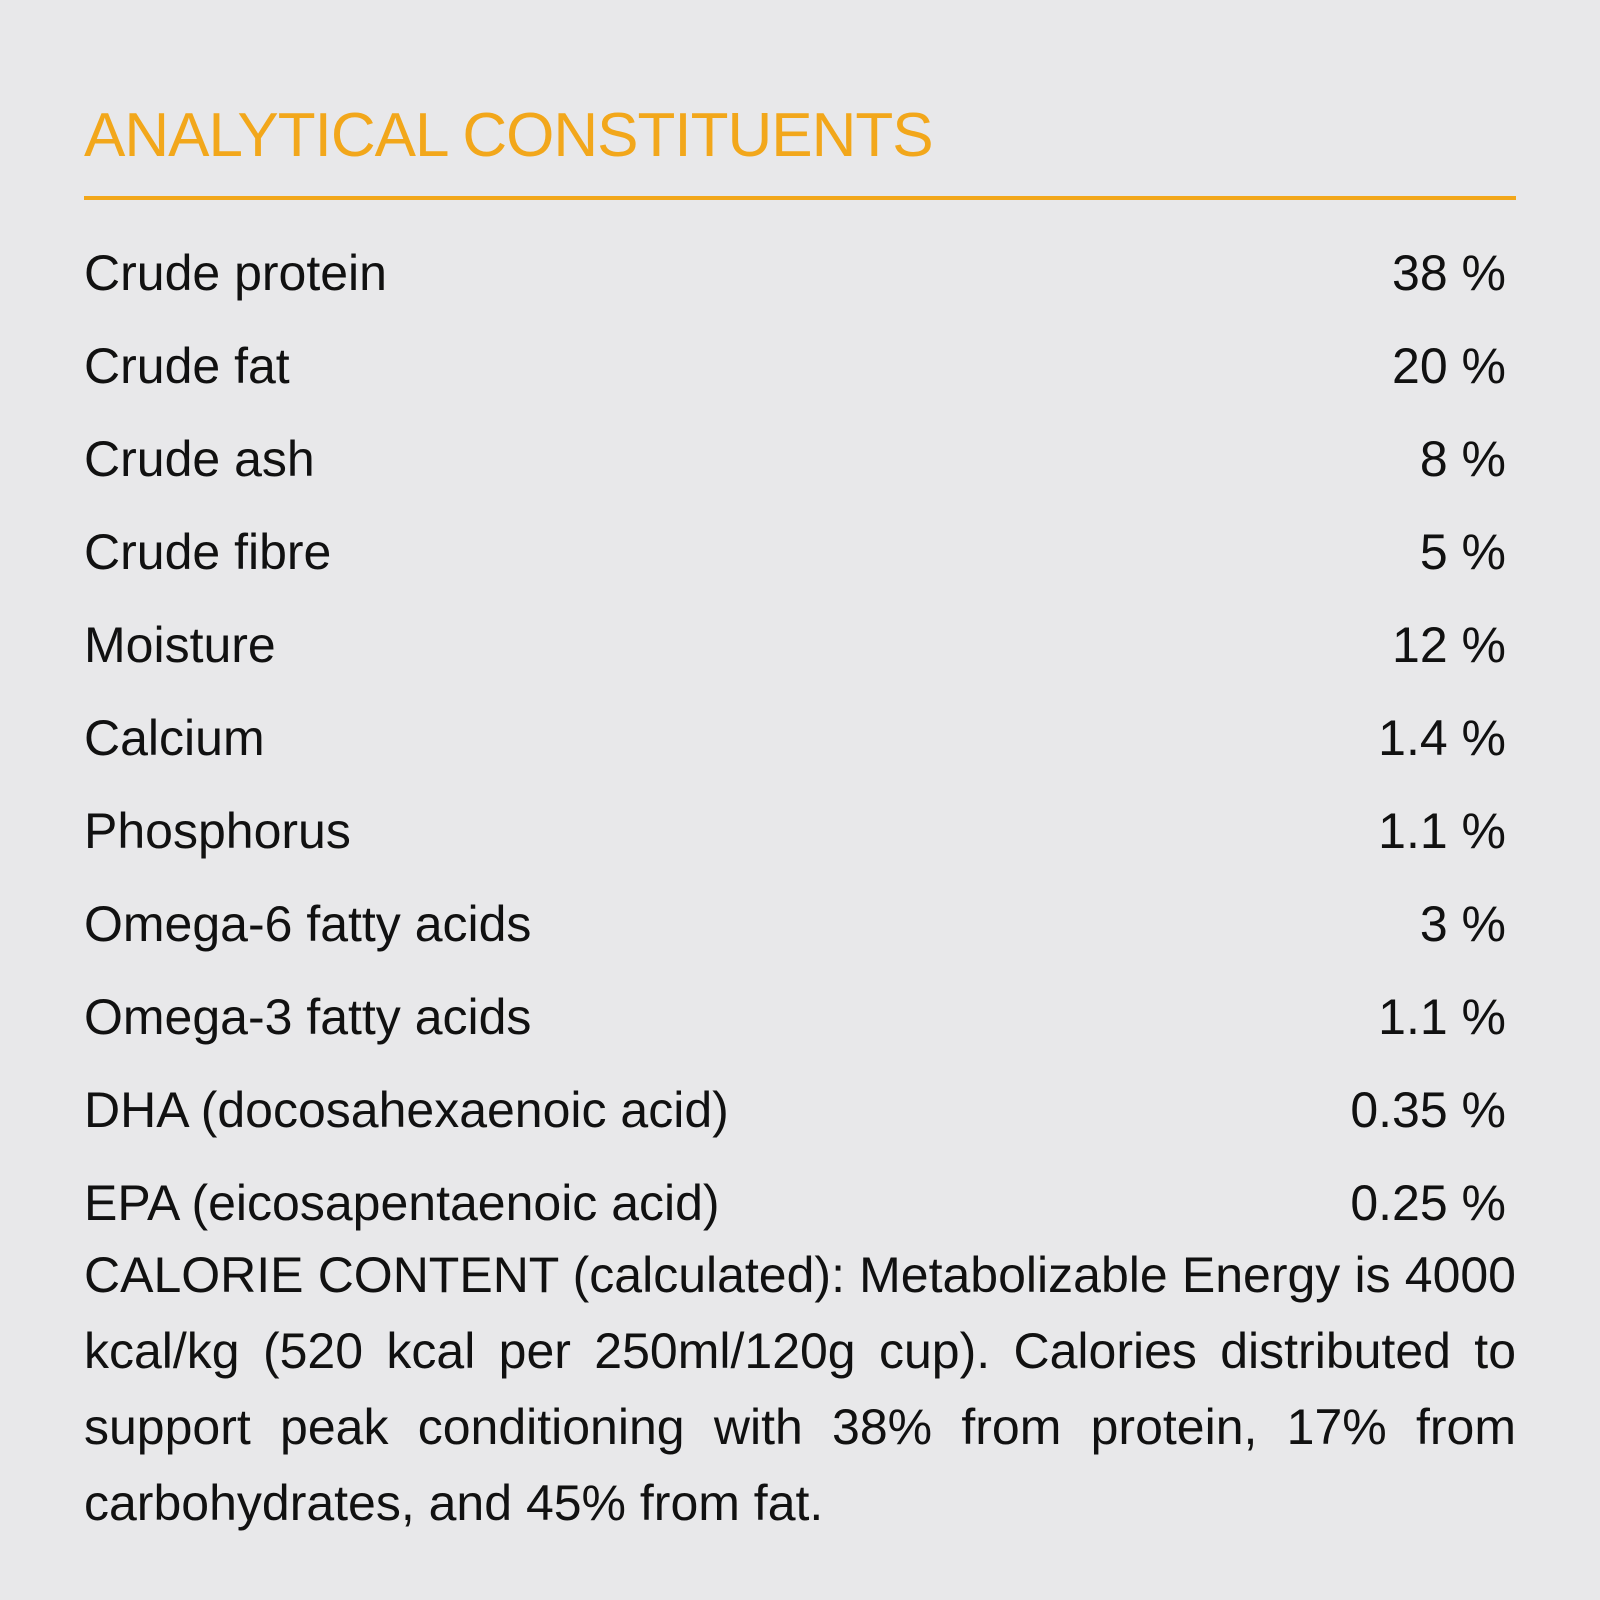 The width and height of the screenshot is (1600, 1600). I want to click on table-row: Omega-3 fatty acids 1.1 %, so click(795, 1016).